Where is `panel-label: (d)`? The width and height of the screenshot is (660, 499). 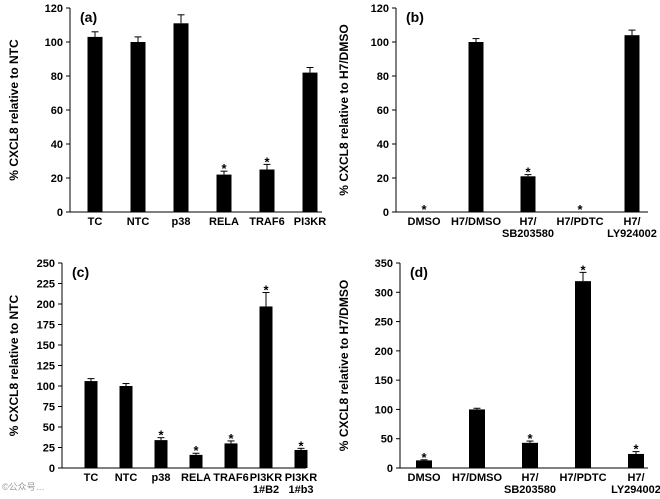 panel-label: (d) is located at coordinates (419, 272).